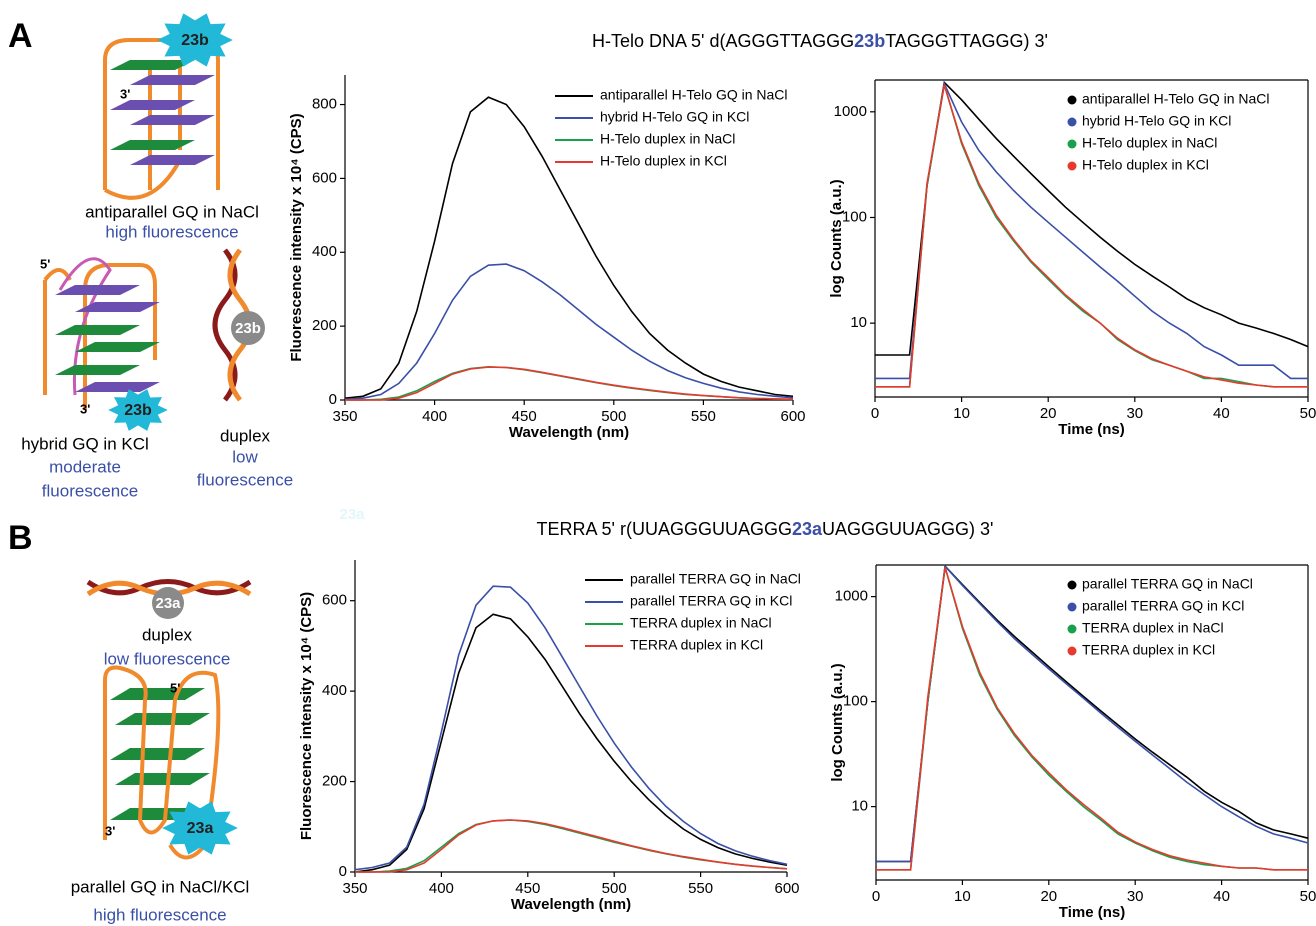 This screenshot has height=926, width=1316. I want to click on y-tick-label: 10, so click(859, 806).